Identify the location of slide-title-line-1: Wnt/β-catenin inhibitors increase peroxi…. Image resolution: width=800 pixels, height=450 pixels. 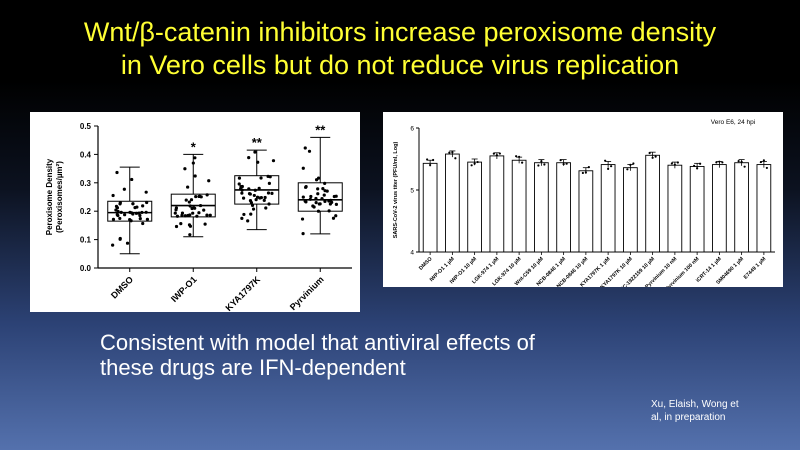
(400, 32).